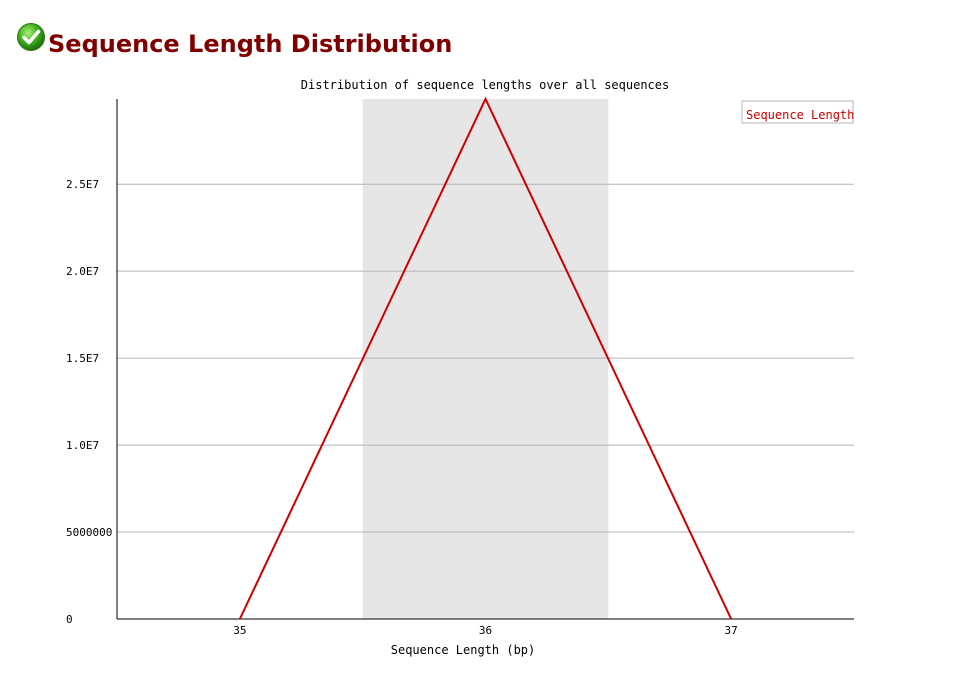 The image size is (972, 674). Describe the element at coordinates (239, 630) in the screenshot. I see `x-tick-label: 35` at that location.